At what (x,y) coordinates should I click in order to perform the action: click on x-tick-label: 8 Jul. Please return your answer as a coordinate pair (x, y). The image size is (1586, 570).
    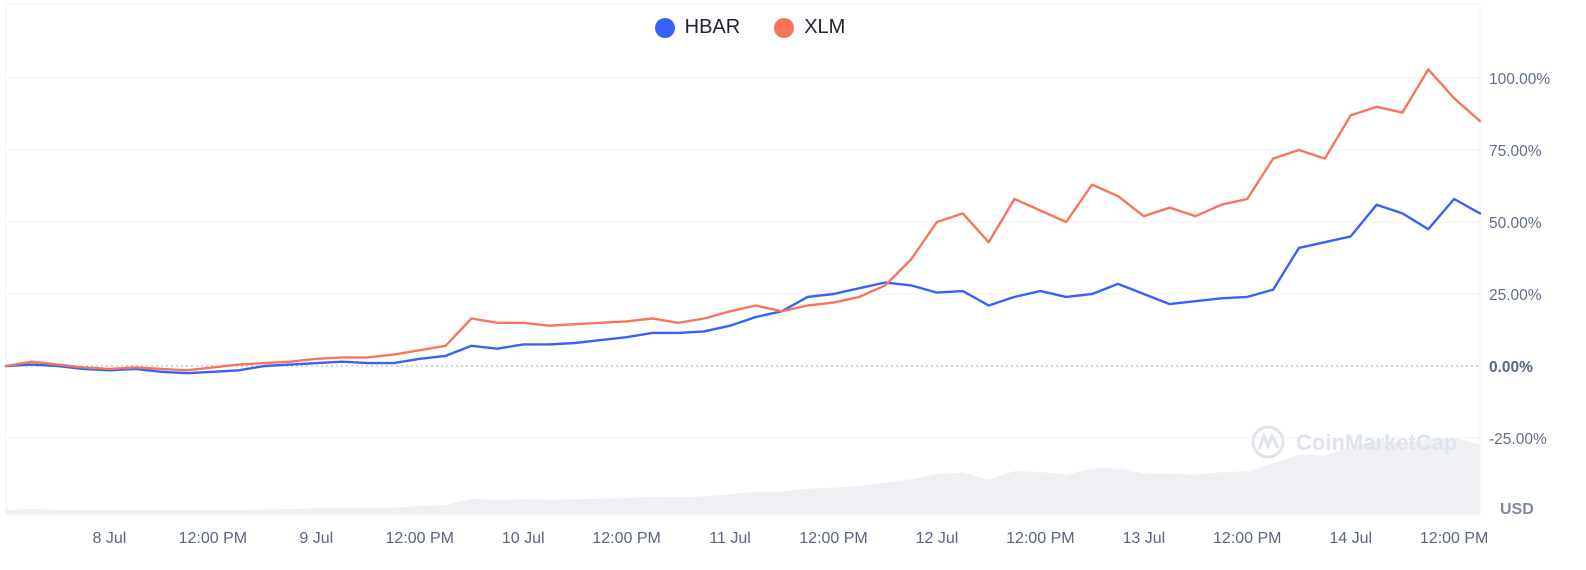
    Looking at the image, I should click on (110, 538).